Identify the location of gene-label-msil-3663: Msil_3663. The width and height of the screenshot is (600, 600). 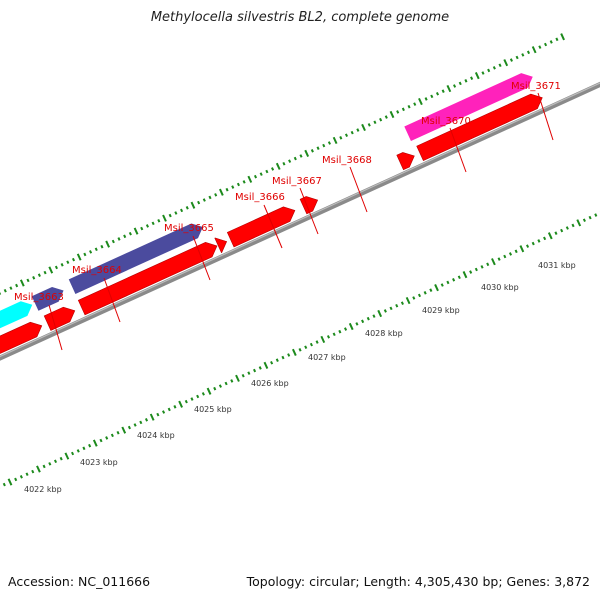
(39, 297).